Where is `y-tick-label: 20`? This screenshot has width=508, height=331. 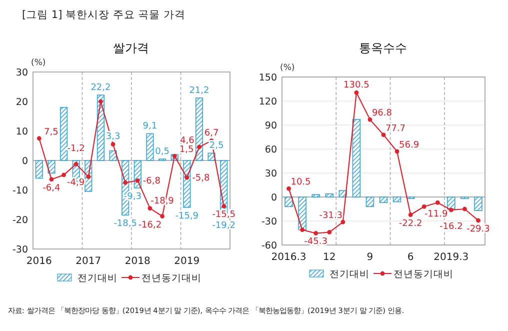 y-tick-label: 20 is located at coordinates (22, 102).